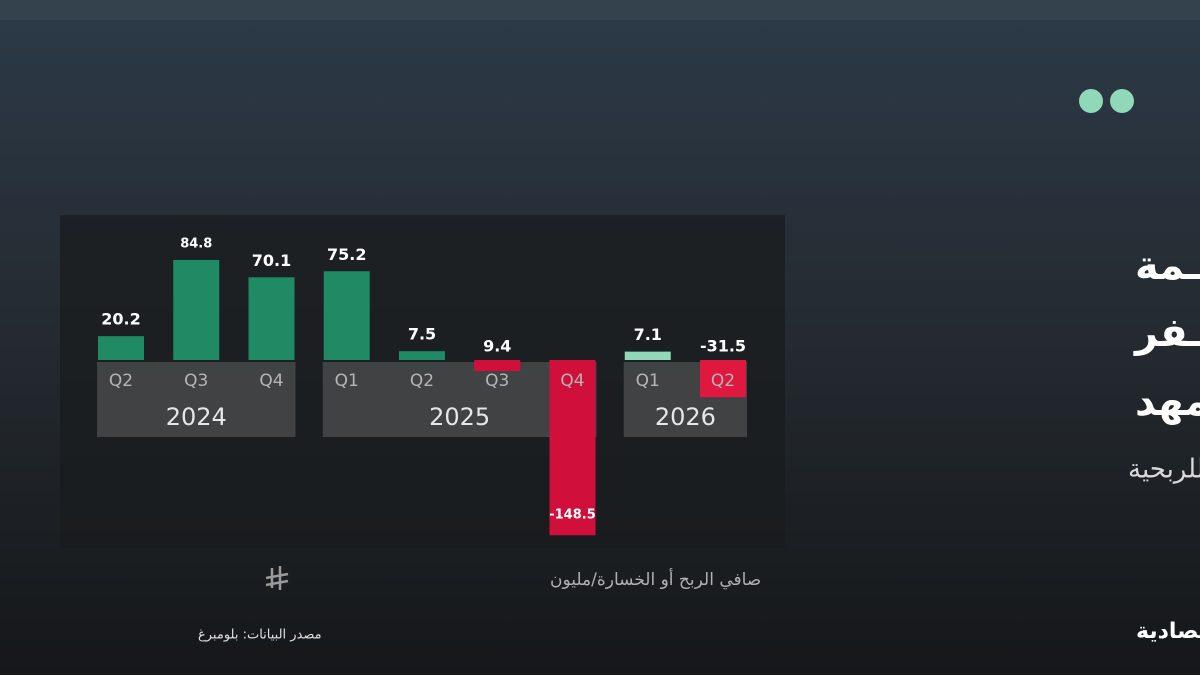  I want to click on group-box, so click(196, 399).